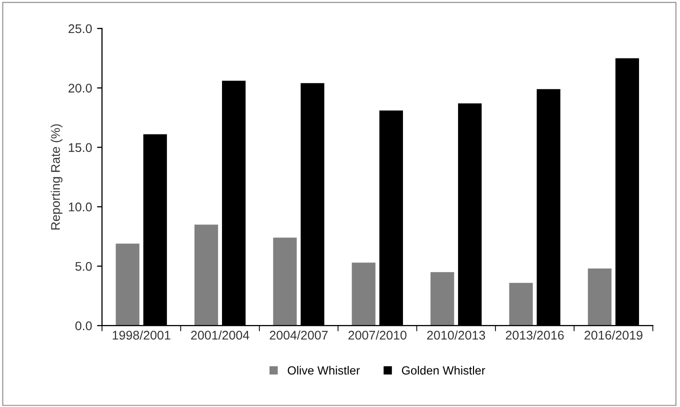 Image resolution: width=680 pixels, height=407 pixels. Describe the element at coordinates (80, 88) in the screenshot. I see `y-tick-label: 20.0` at that location.